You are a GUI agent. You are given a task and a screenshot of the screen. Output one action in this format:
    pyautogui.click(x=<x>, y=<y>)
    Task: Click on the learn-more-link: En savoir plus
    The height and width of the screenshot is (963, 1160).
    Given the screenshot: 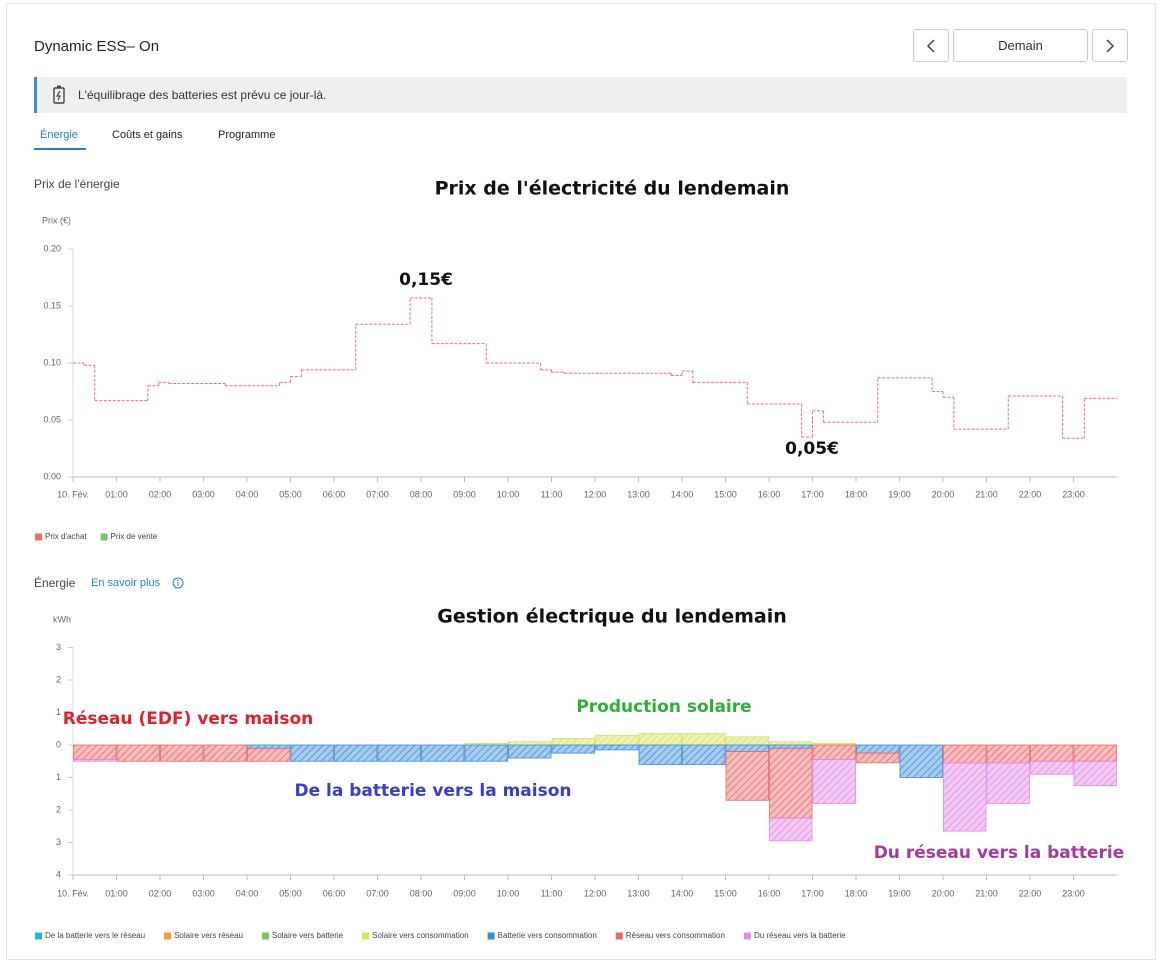 What is the action you would take?
    pyautogui.click(x=126, y=583)
    